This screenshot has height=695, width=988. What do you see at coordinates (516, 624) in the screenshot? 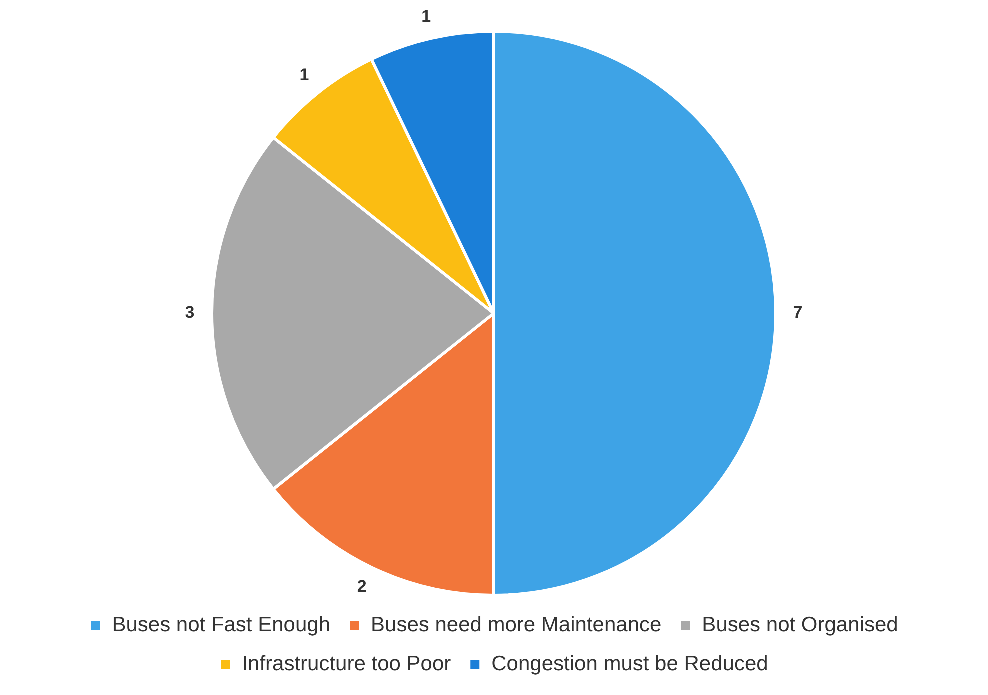
I see `legend-label: Buses need more Maintenance` at bounding box center [516, 624].